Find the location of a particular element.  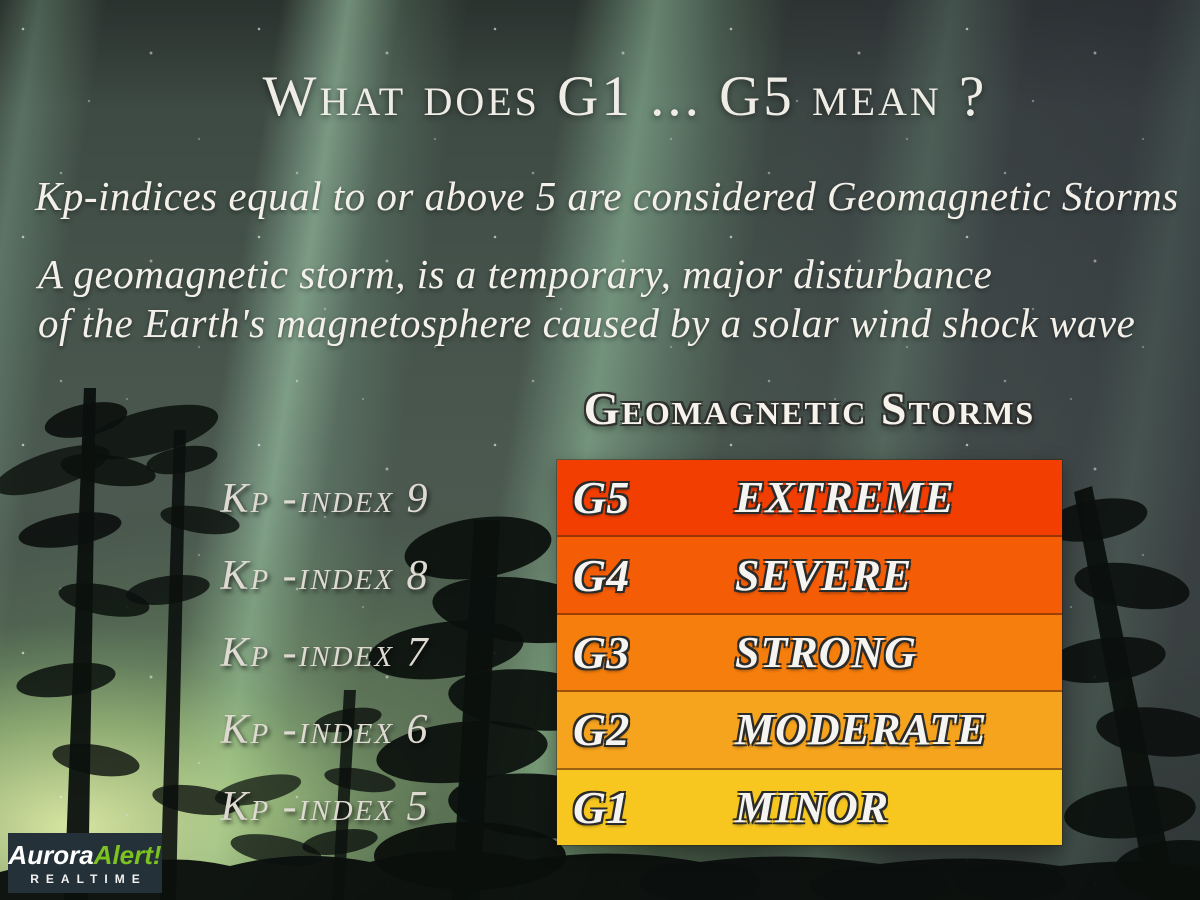

storm-level: G1 is located at coordinates (601, 807).